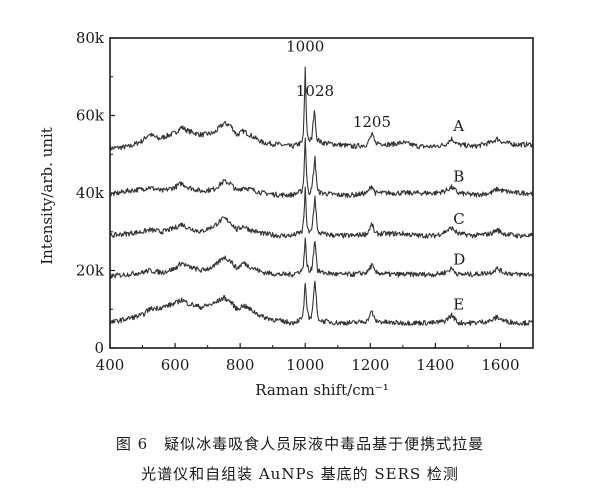  What do you see at coordinates (321, 258) in the screenshot?
I see `series-line-d` at bounding box center [321, 258].